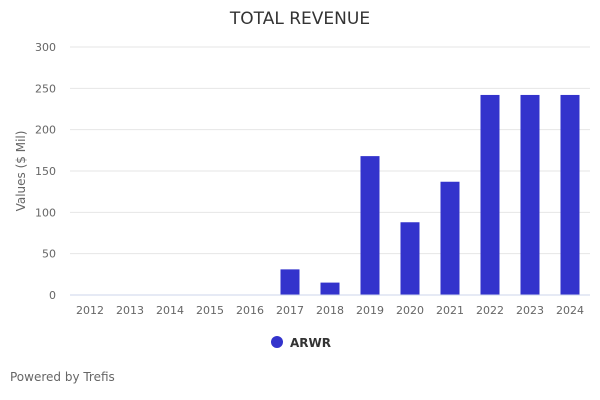 This screenshot has height=400, width=600. I want to click on y-tick-label: 50, so click(49, 254).